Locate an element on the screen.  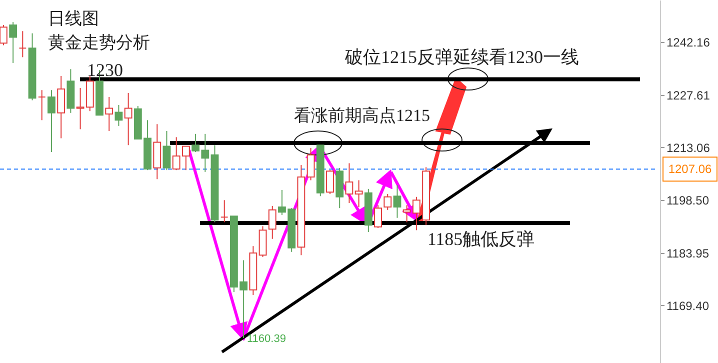
annotation: 看涨前期高点1215 is located at coordinates (362, 115).